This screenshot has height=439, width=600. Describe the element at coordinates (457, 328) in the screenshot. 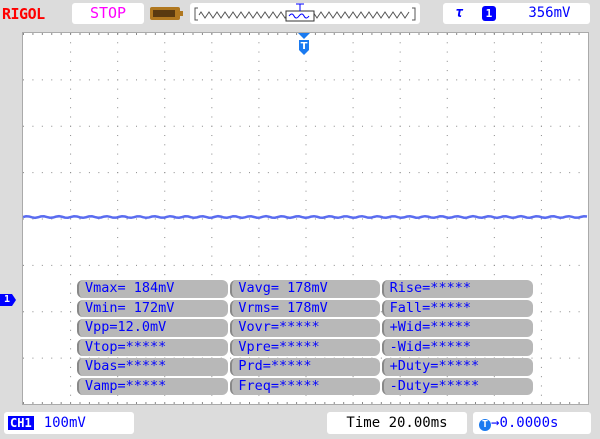

I see `measurement-value: +Wid=*****` at that location.